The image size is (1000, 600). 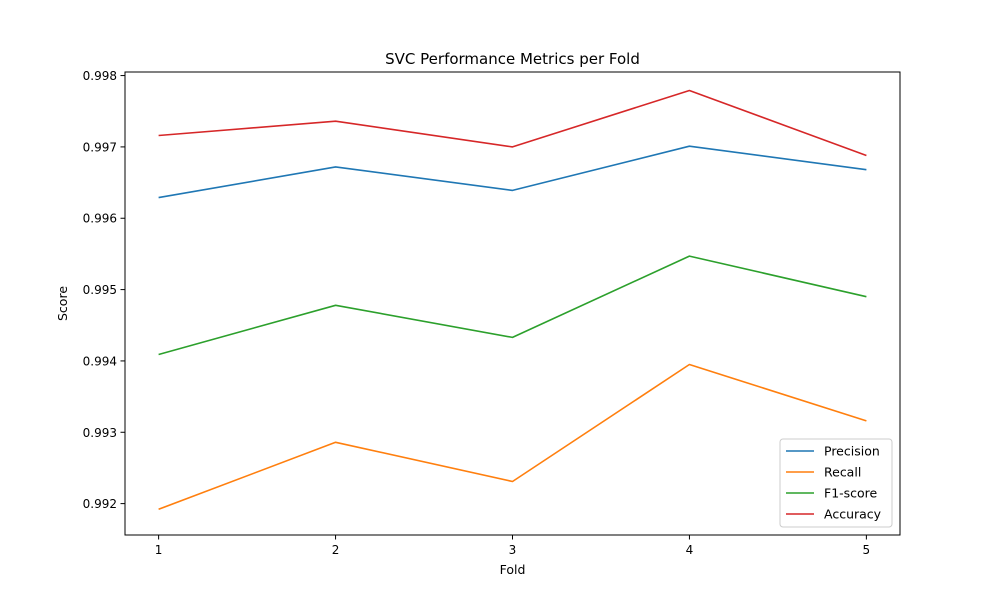 What do you see at coordinates (512, 123) in the screenshot?
I see `series-line-accuracy` at bounding box center [512, 123].